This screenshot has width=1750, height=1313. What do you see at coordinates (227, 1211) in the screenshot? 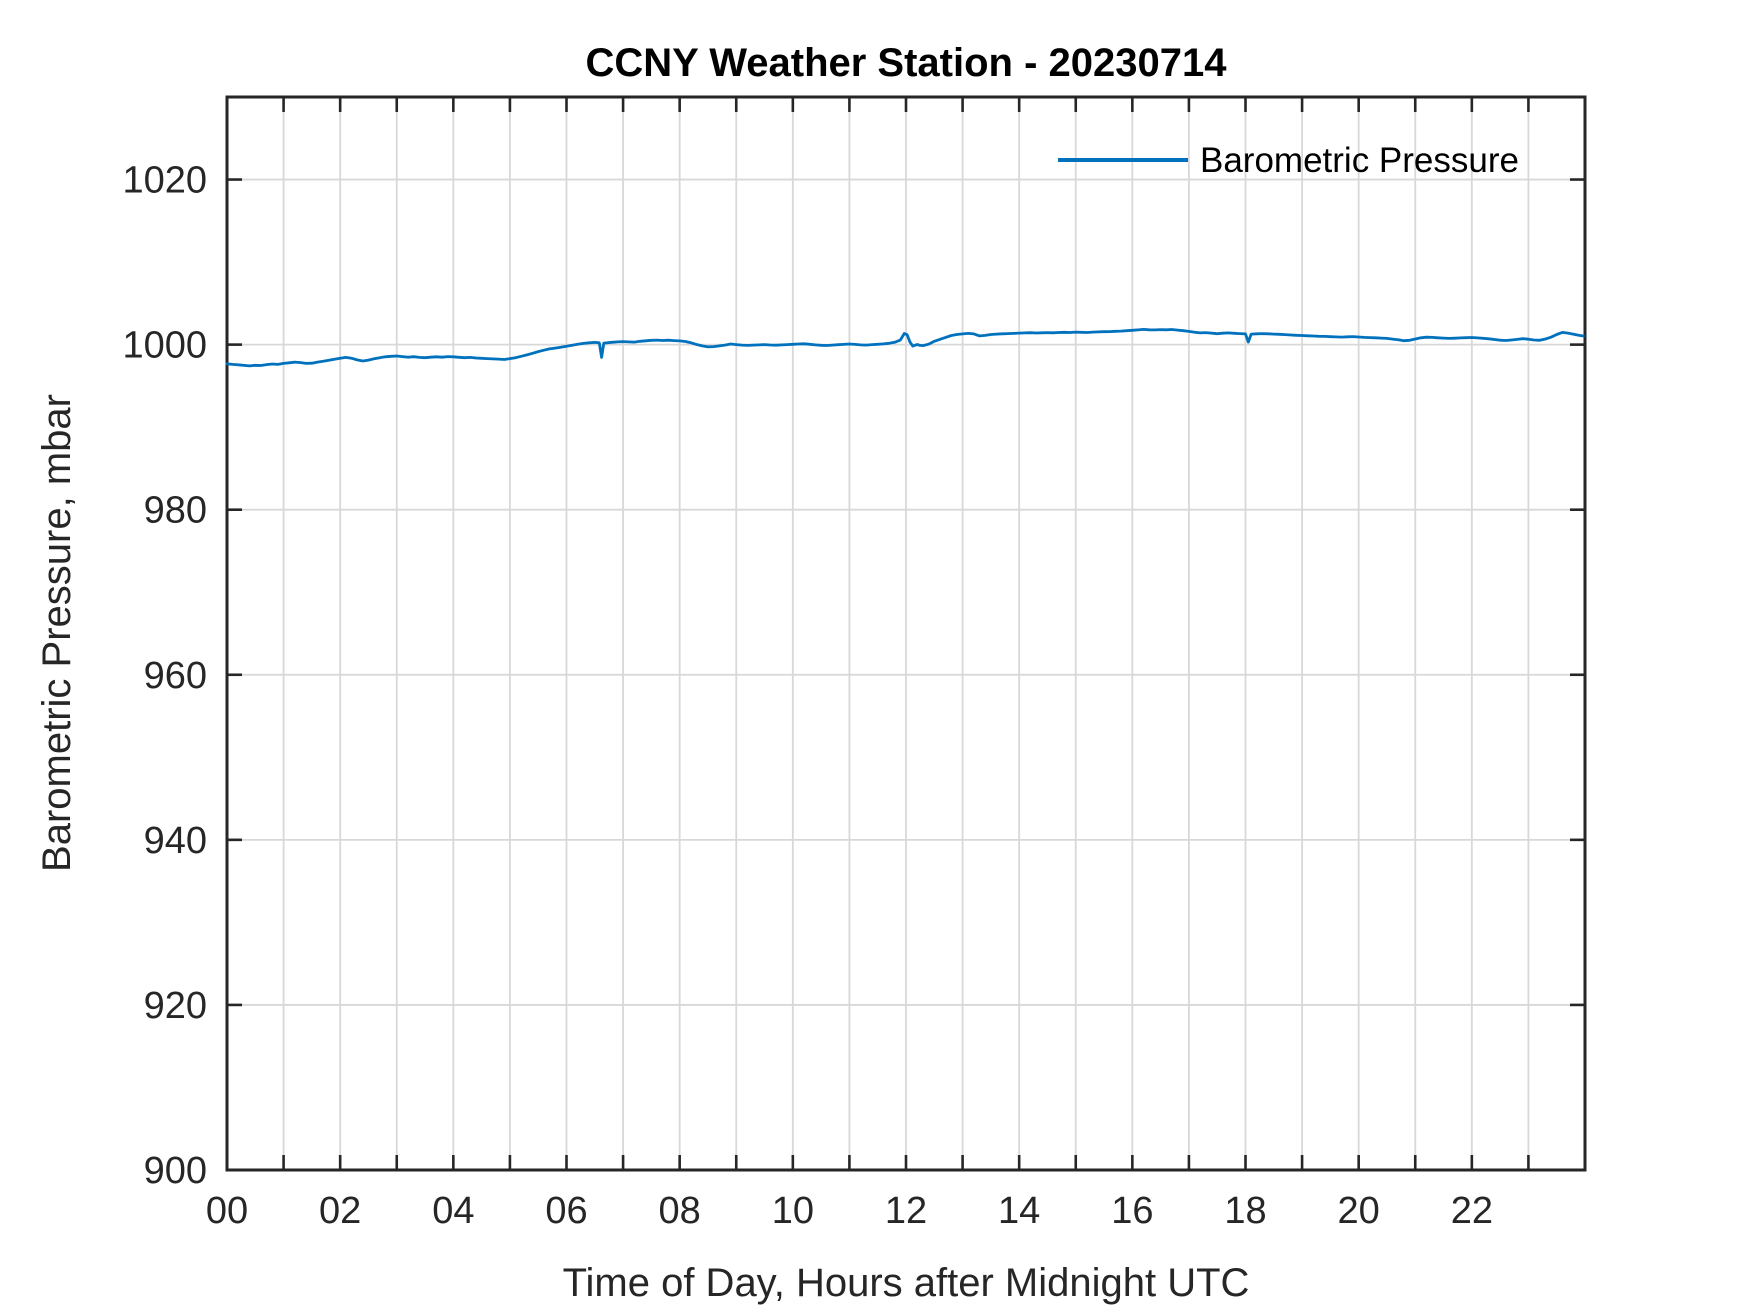
I see `x-tick-label: 00` at bounding box center [227, 1211].